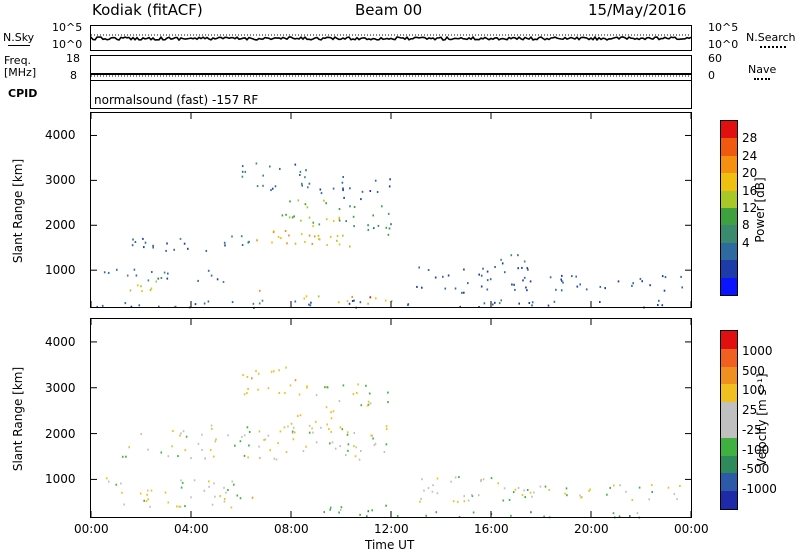  I want to click on colorbar-swatch, so click(729, 130).